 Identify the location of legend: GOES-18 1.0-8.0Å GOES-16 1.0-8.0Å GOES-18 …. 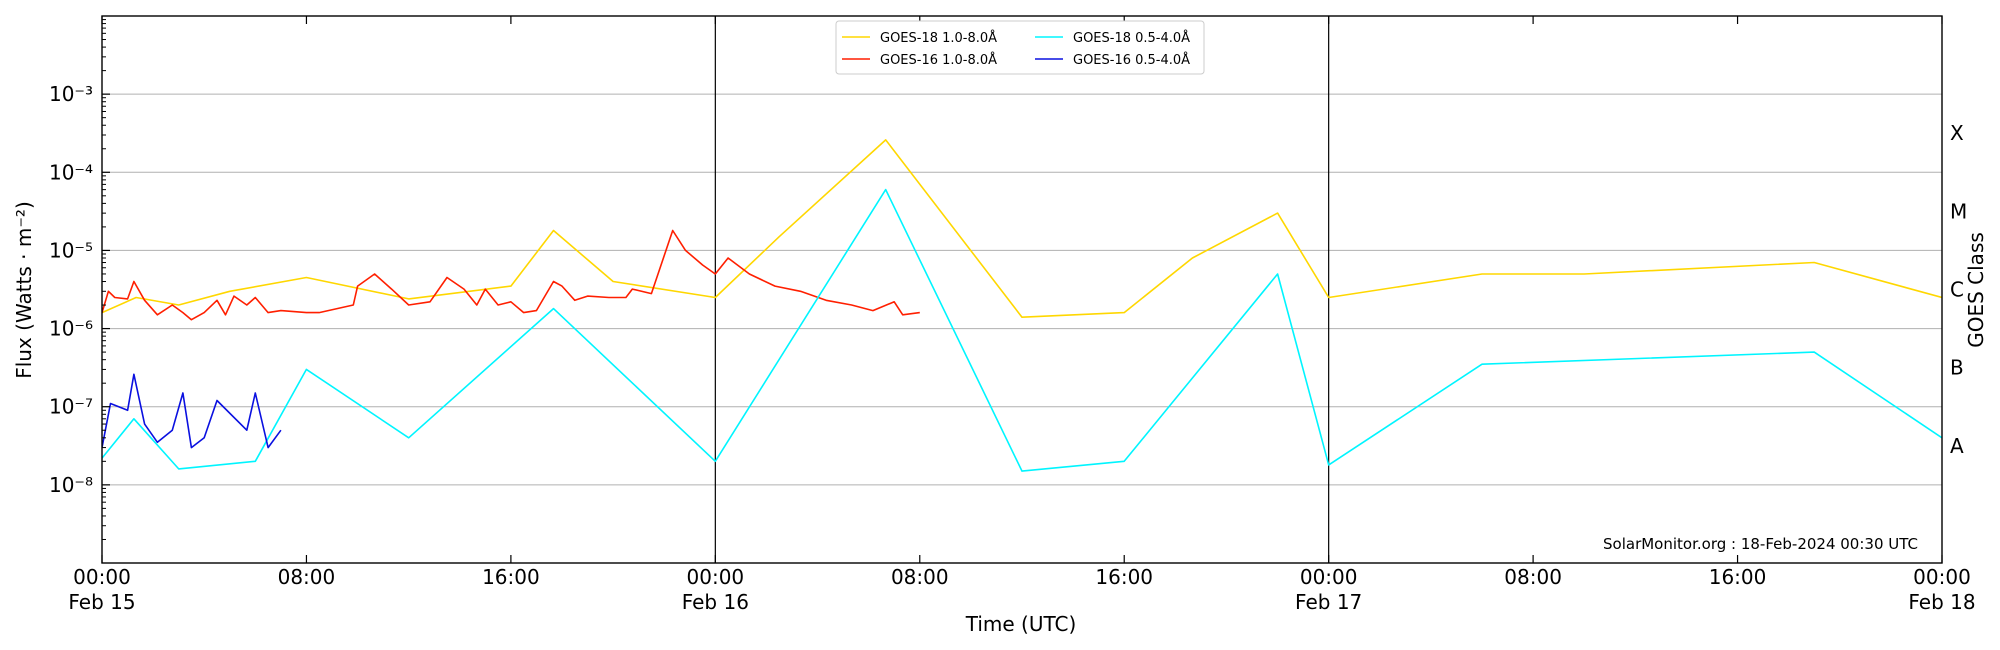
(1020, 47).